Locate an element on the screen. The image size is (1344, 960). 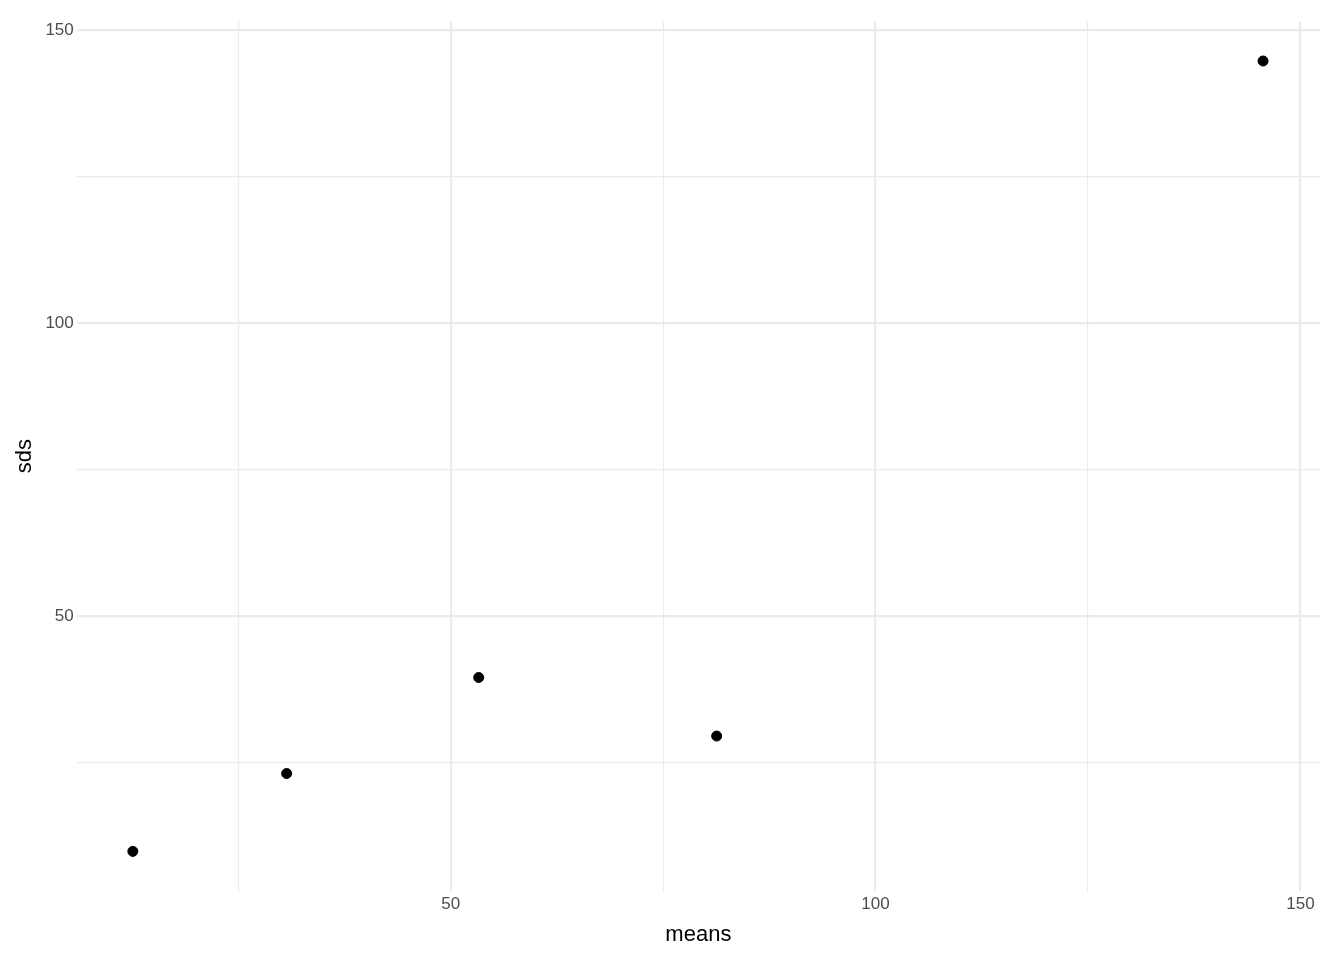
y-tick-label: 100 is located at coordinates (59, 322).